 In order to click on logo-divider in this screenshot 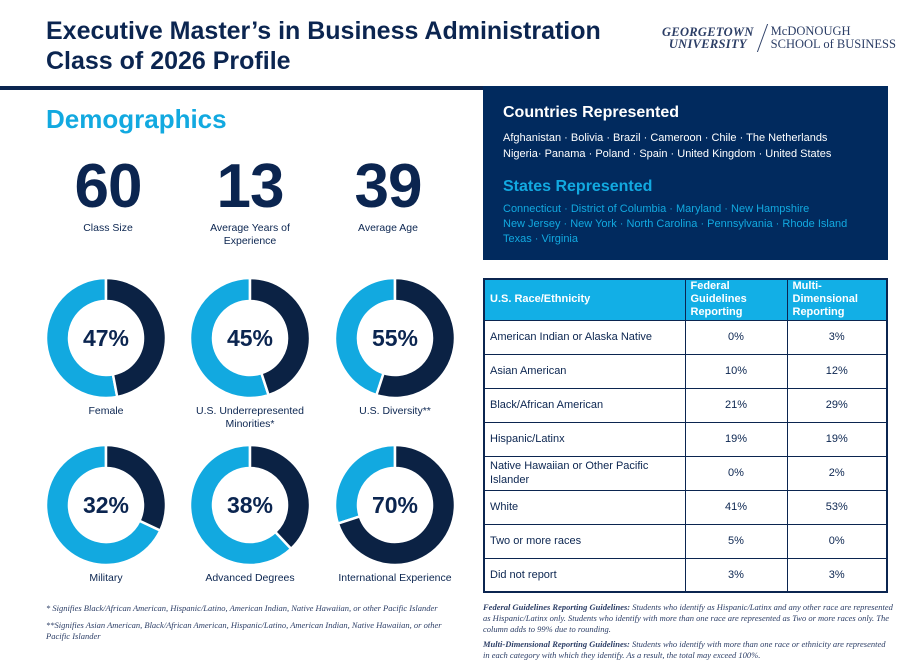, I will do `click(762, 38)`.